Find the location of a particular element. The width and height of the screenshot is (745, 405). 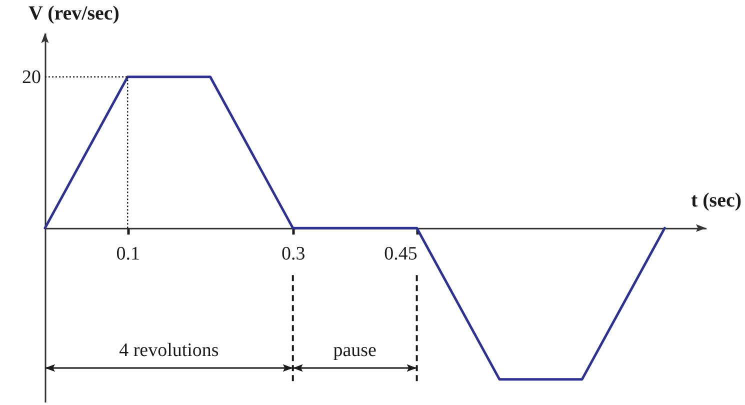

annotation: 20 is located at coordinates (31, 77).